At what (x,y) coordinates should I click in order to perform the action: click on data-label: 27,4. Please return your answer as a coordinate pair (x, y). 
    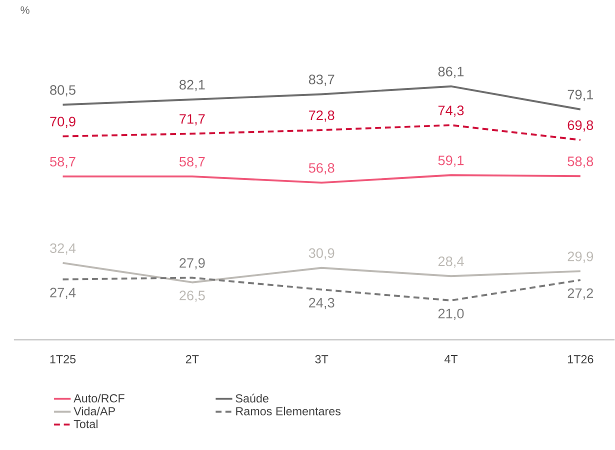
    Looking at the image, I should click on (63, 293).